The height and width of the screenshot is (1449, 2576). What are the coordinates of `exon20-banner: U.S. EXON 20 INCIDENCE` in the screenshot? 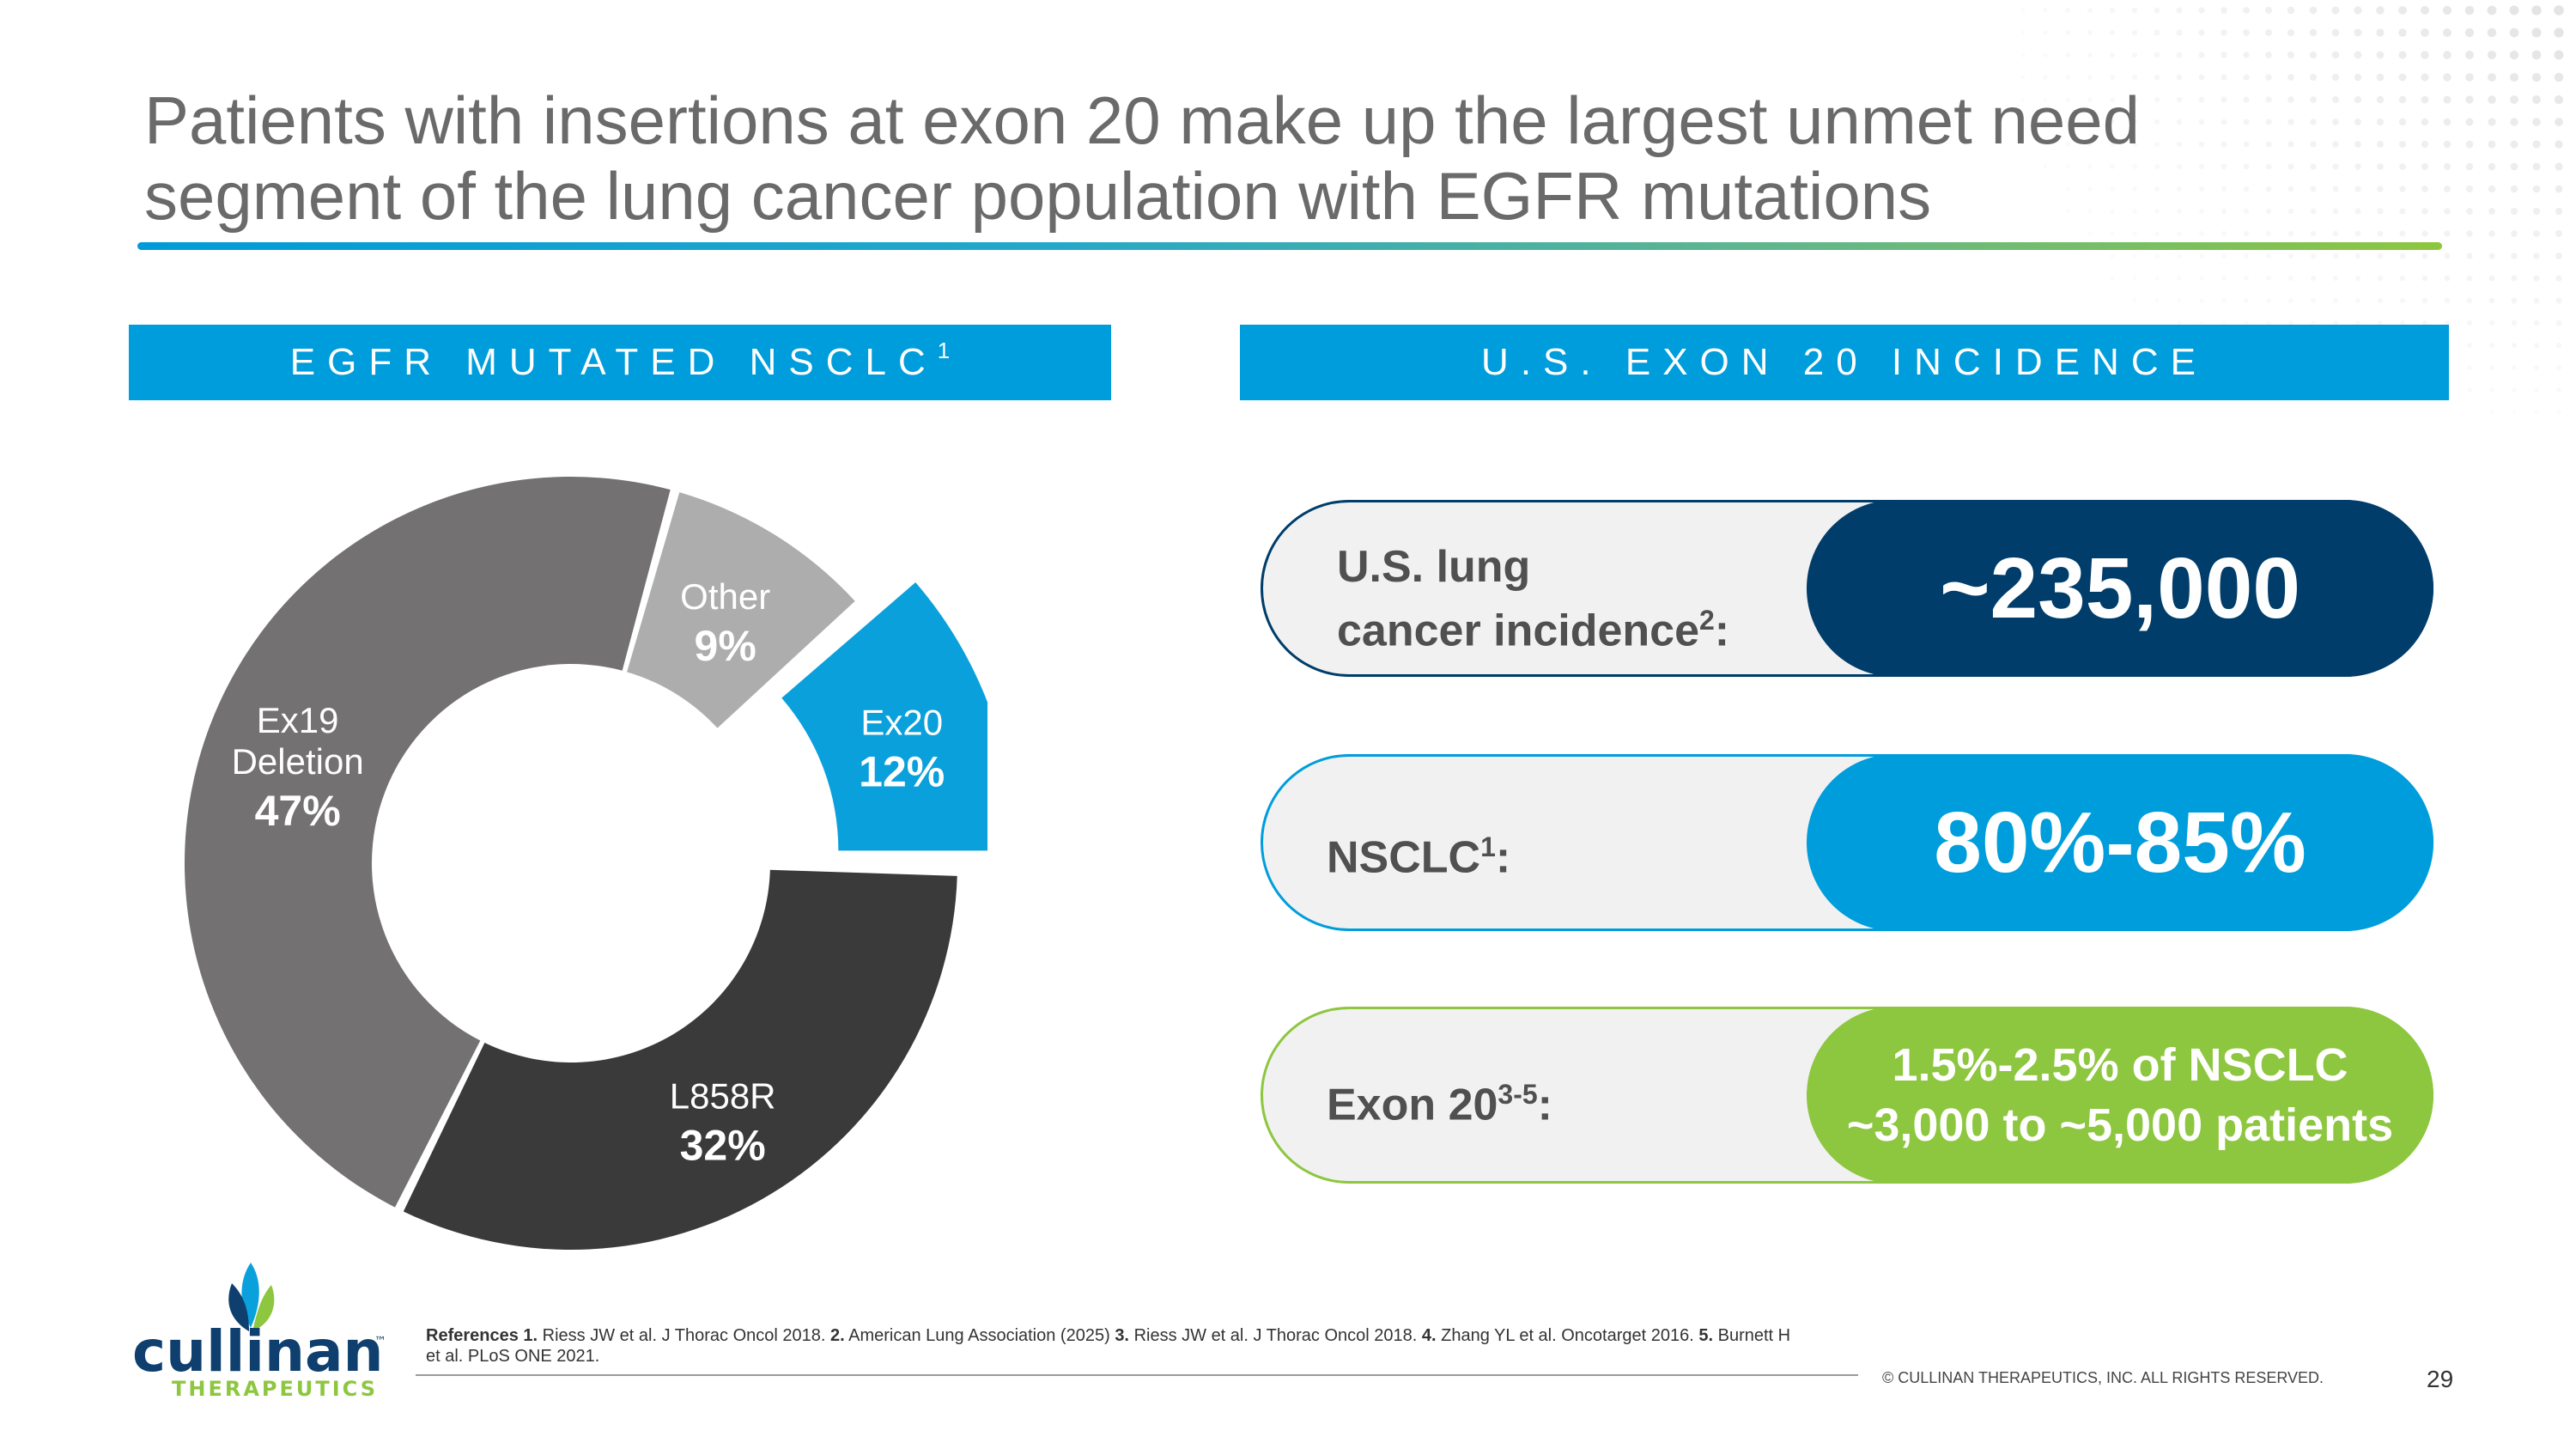 It's located at (1844, 362).